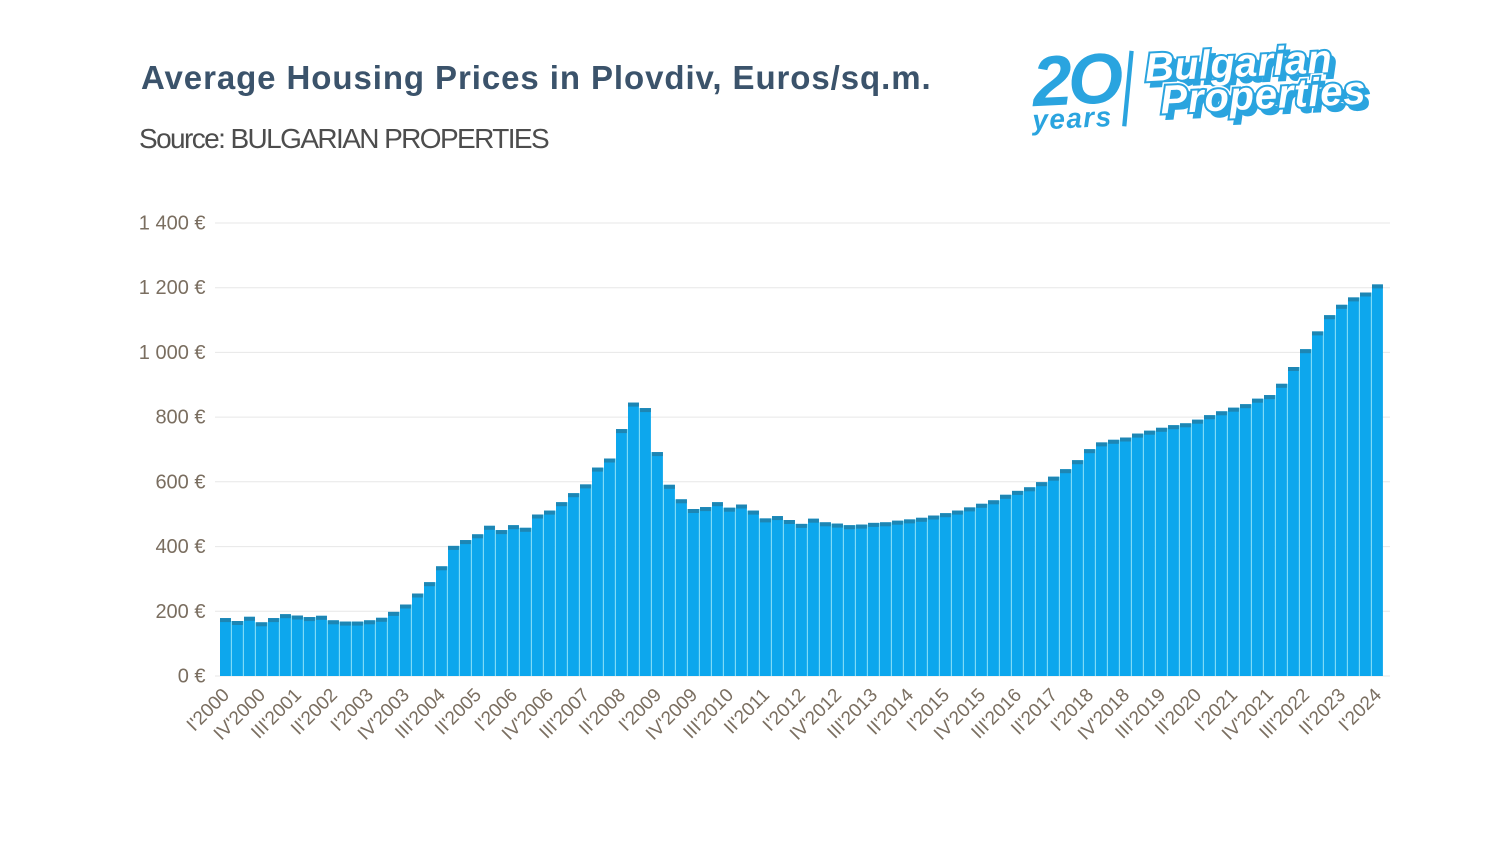  What do you see at coordinates (1077, 80) in the screenshot?
I see `svg-text: 2O` at bounding box center [1077, 80].